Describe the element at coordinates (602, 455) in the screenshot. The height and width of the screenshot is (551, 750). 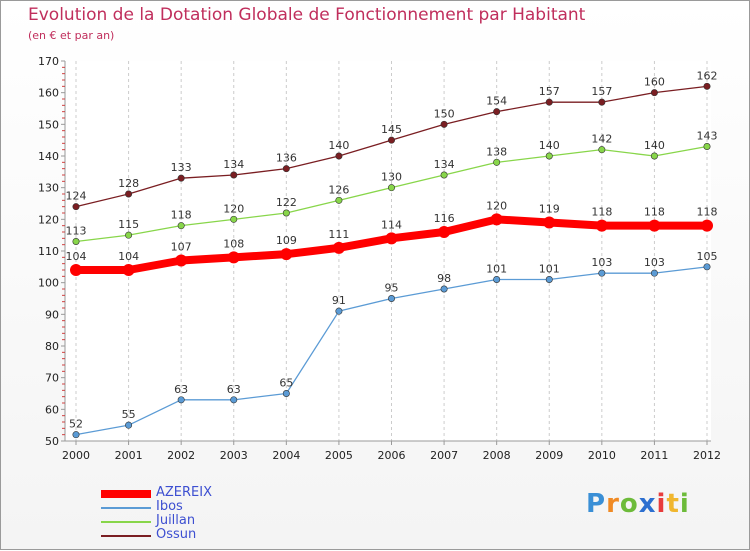
I see `x-tick-label: 2010` at that location.